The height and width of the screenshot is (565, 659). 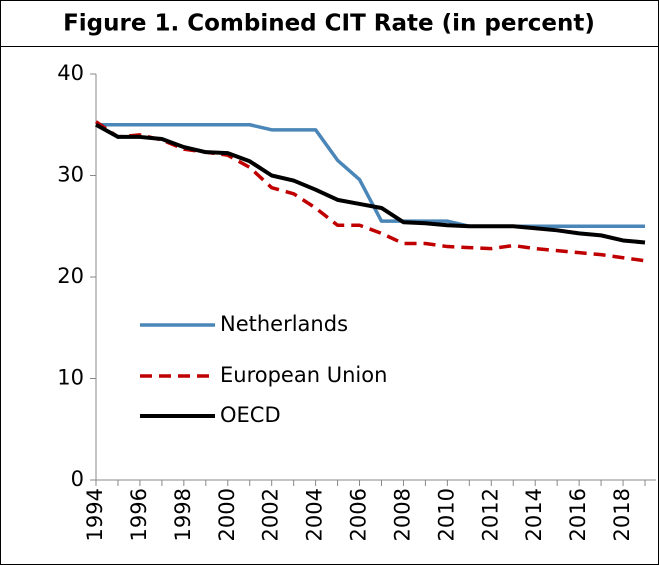 I want to click on legend-label: Netherlands, so click(x=284, y=324).